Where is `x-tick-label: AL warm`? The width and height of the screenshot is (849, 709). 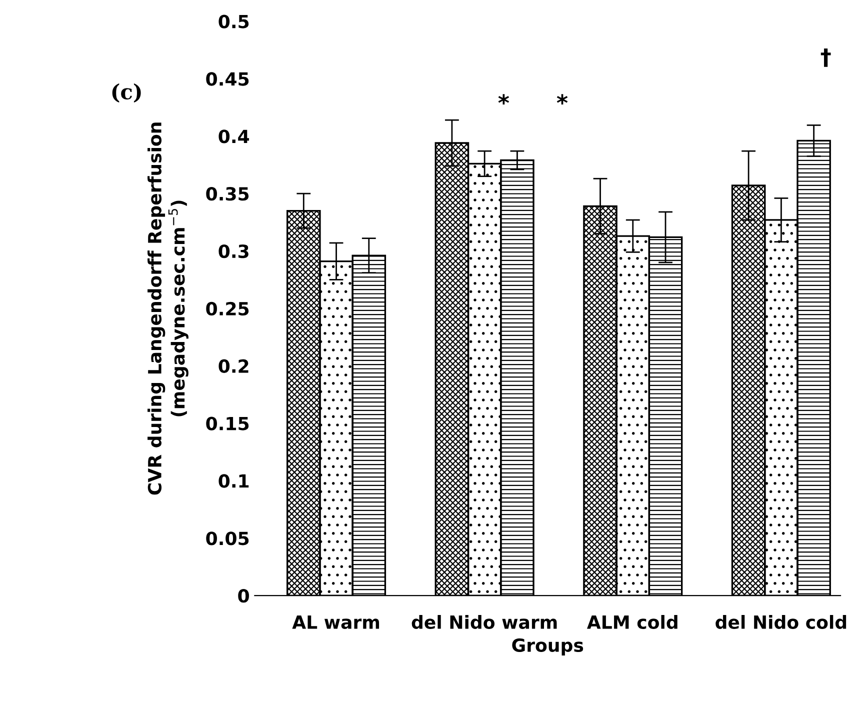
x-tick-label: AL warm is located at coordinates (336, 622).